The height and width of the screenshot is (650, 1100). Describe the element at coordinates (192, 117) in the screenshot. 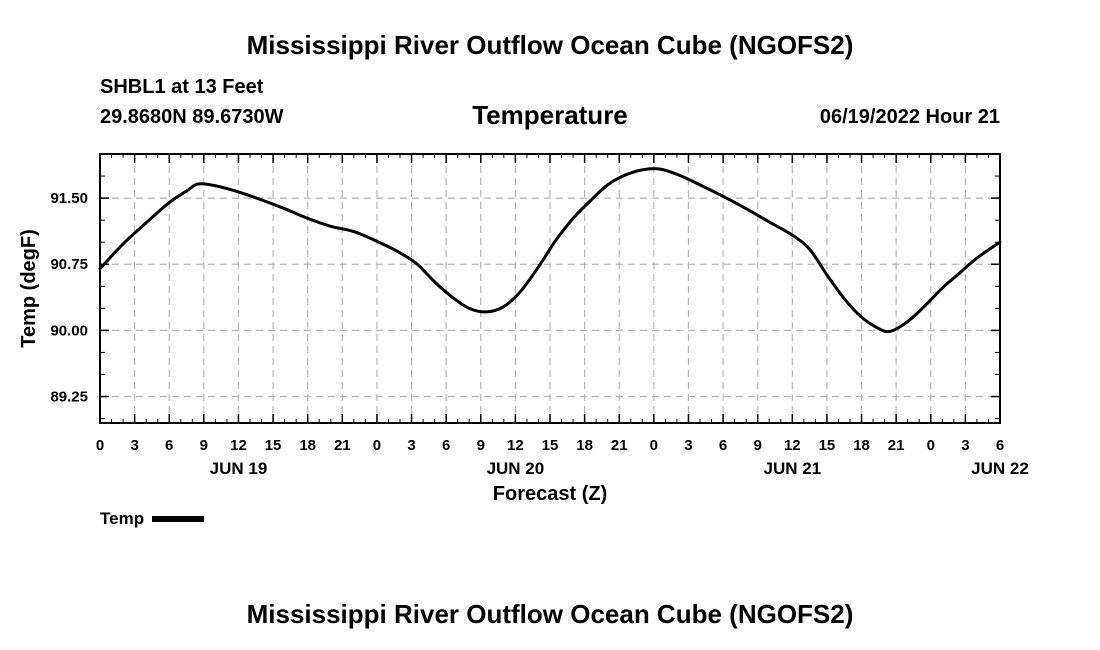

I see `coordinates-label: 29.8680N 89.6730W` at that location.